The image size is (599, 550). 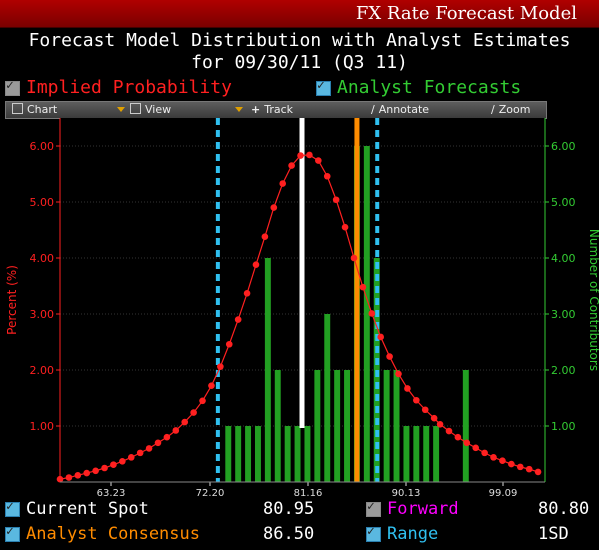 I want to click on current-spot-toggle: Current Spot, so click(x=77, y=509).